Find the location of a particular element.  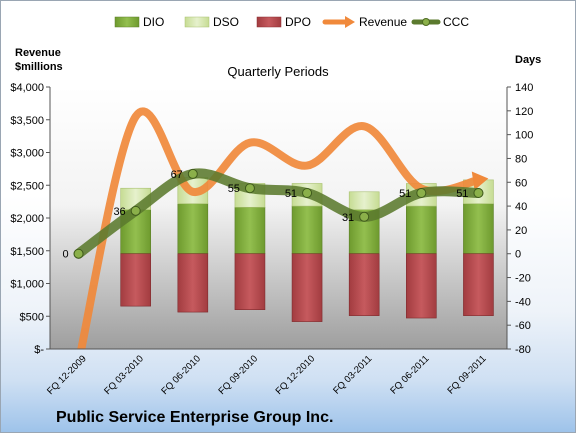

y-left-title-line1: Revenue is located at coordinates (38, 53).